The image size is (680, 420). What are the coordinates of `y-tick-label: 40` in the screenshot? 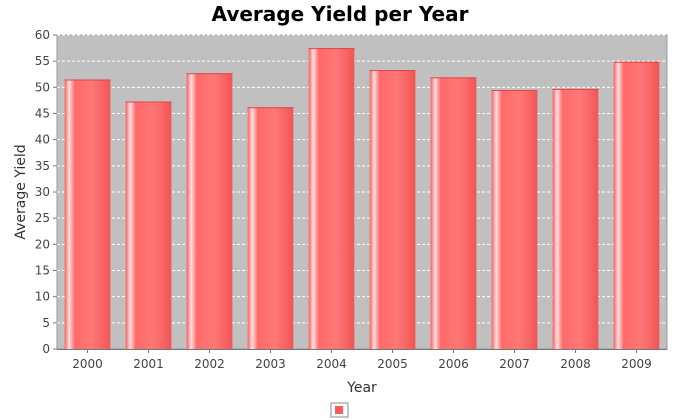 It's located at (42, 140).